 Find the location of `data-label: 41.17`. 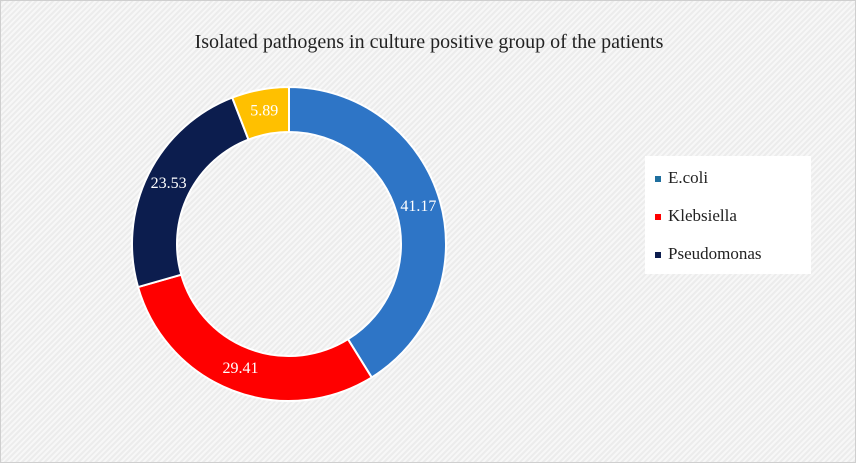

data-label: 41.17 is located at coordinates (418, 206).